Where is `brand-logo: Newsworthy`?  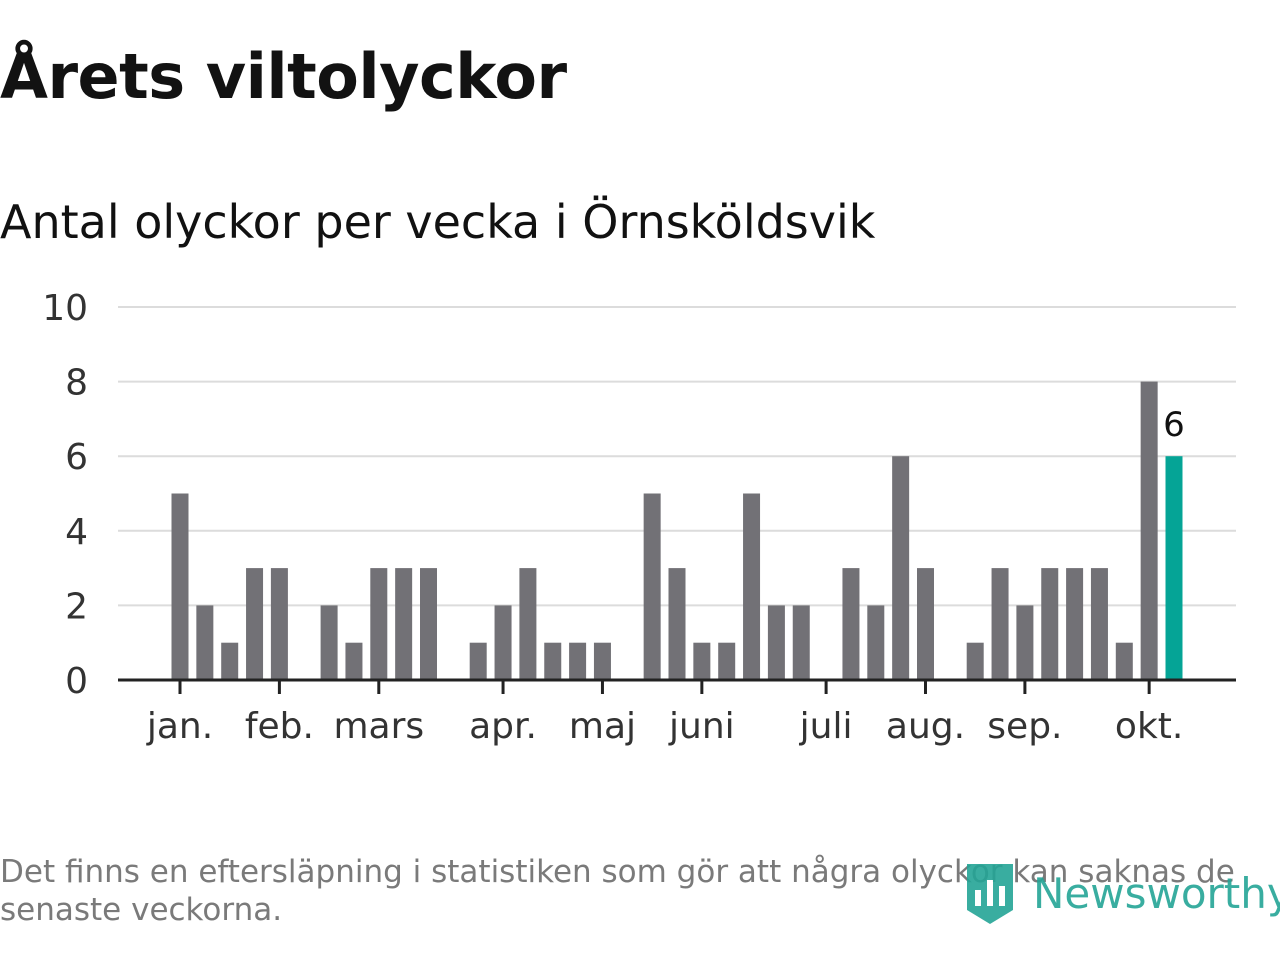
brand-logo: Newsworthy is located at coordinates (1122, 893).